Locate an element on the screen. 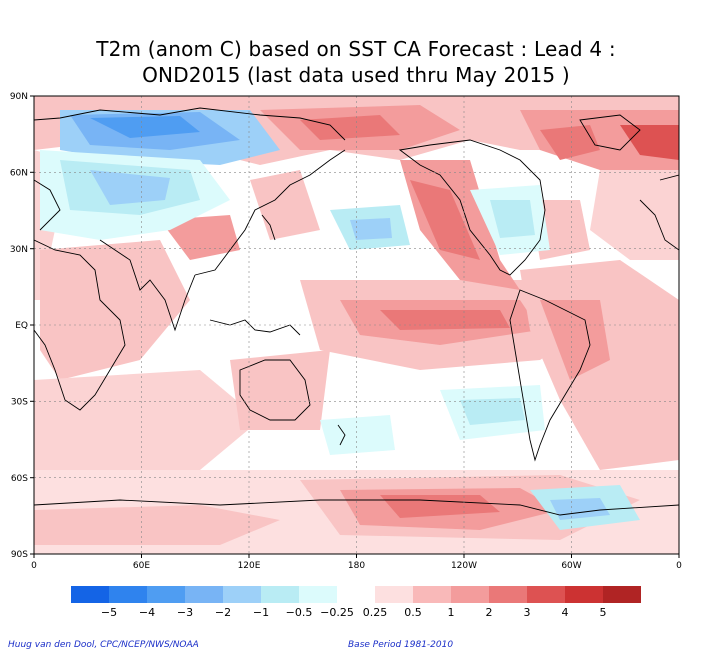 Image resolution: width=712 pixels, height=650 pixels. colorbar-label: −2 is located at coordinates (223, 612).